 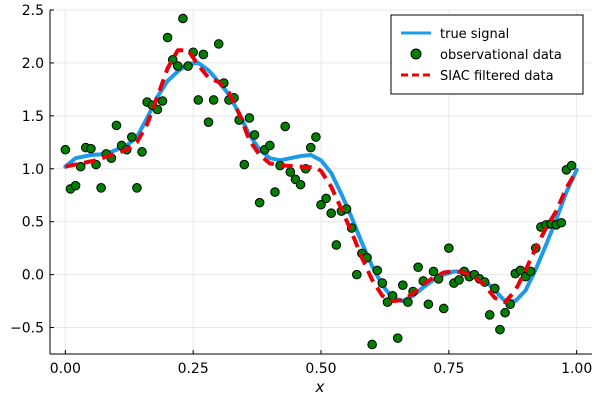 What do you see at coordinates (416, 54) in the screenshot?
I see `legend-marker` at bounding box center [416, 54].